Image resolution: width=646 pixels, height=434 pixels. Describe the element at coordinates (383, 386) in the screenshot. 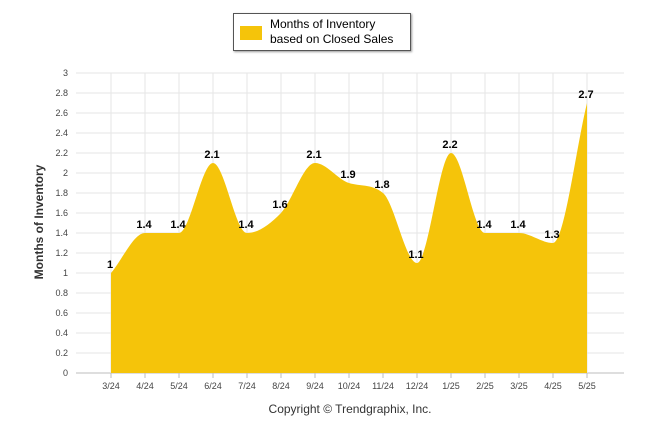

I see `x-tick-label: 11/24` at that location.